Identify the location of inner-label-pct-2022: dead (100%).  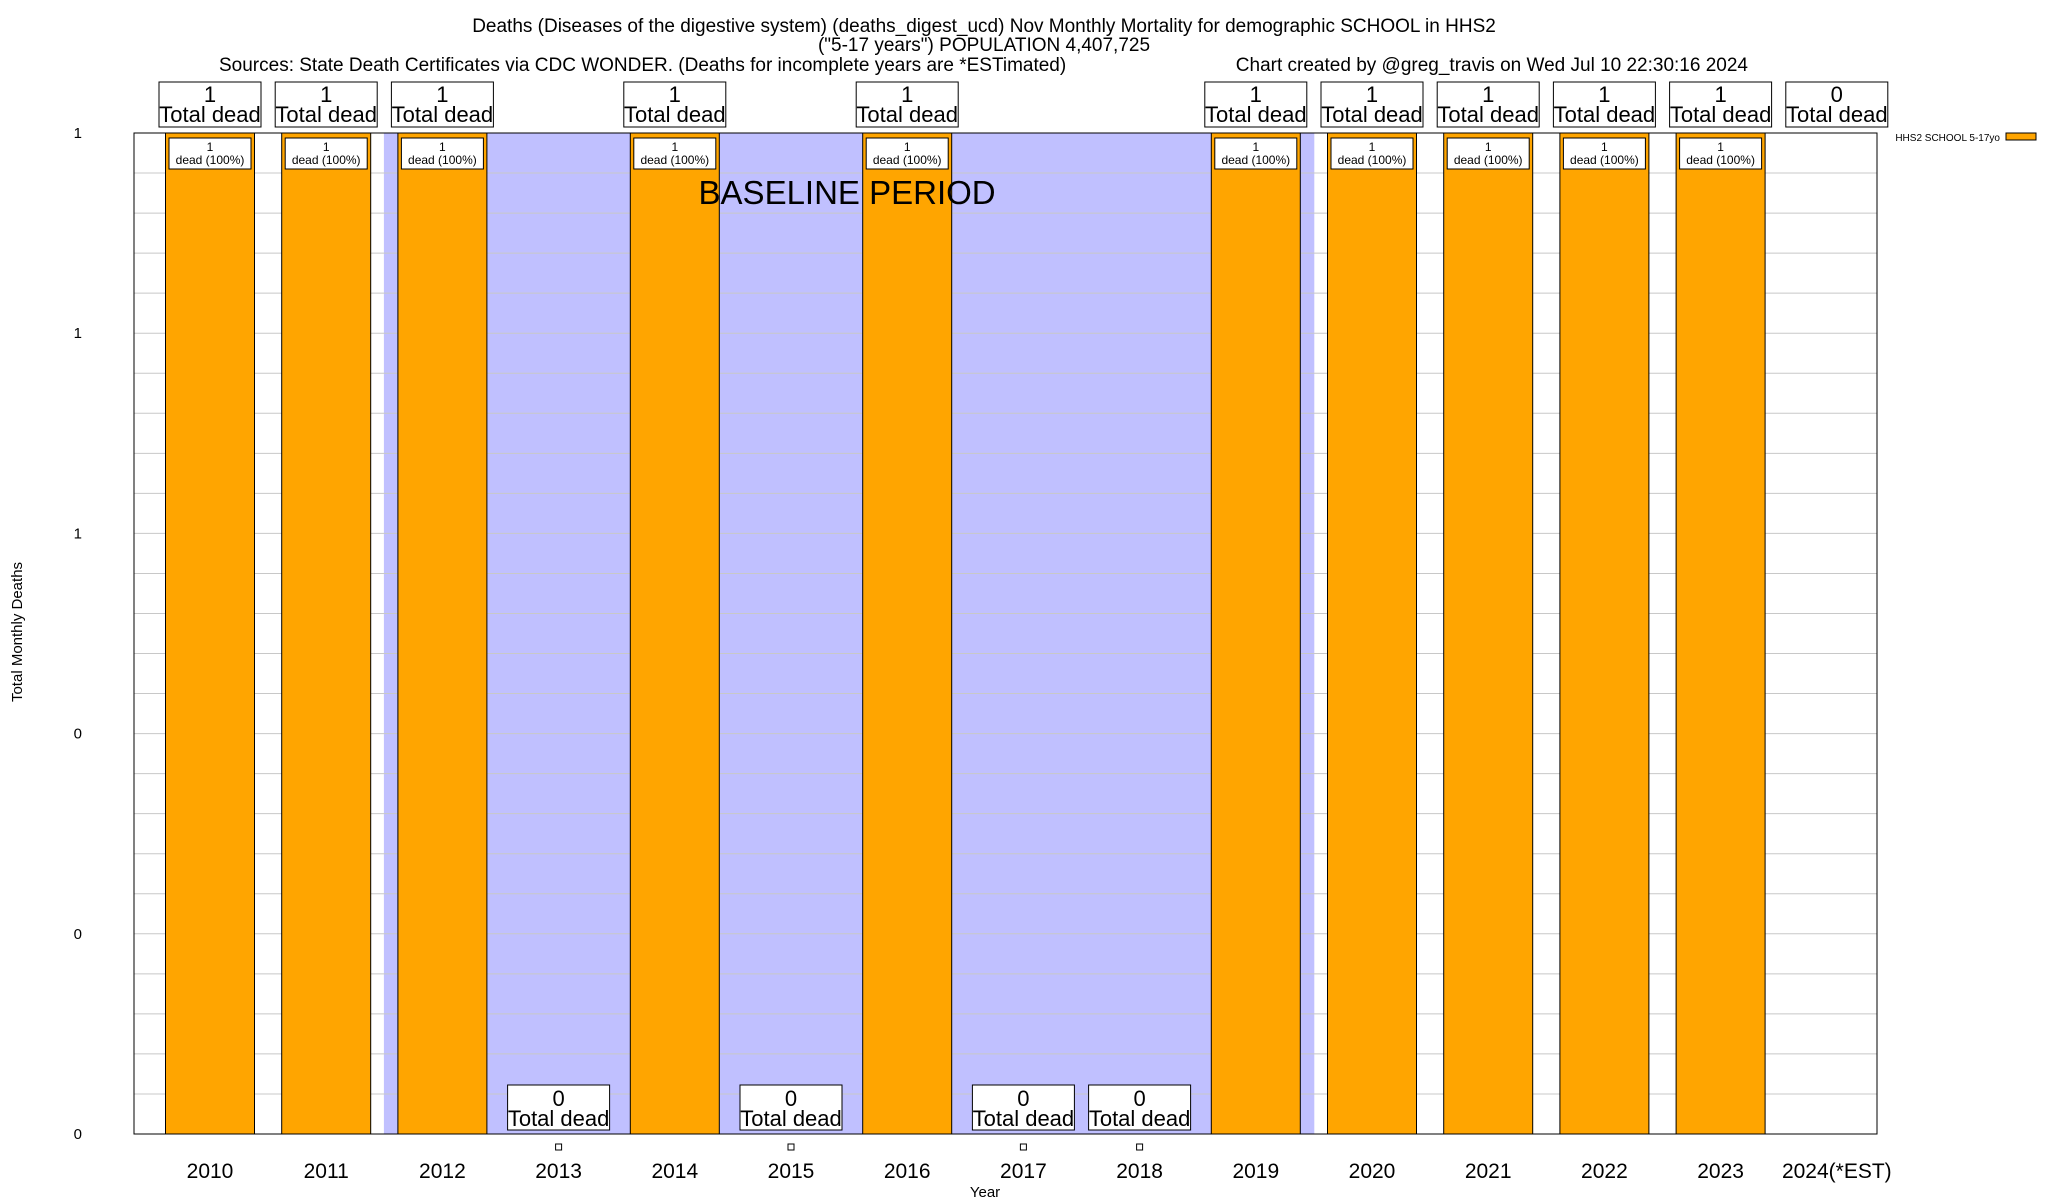
(1604, 160).